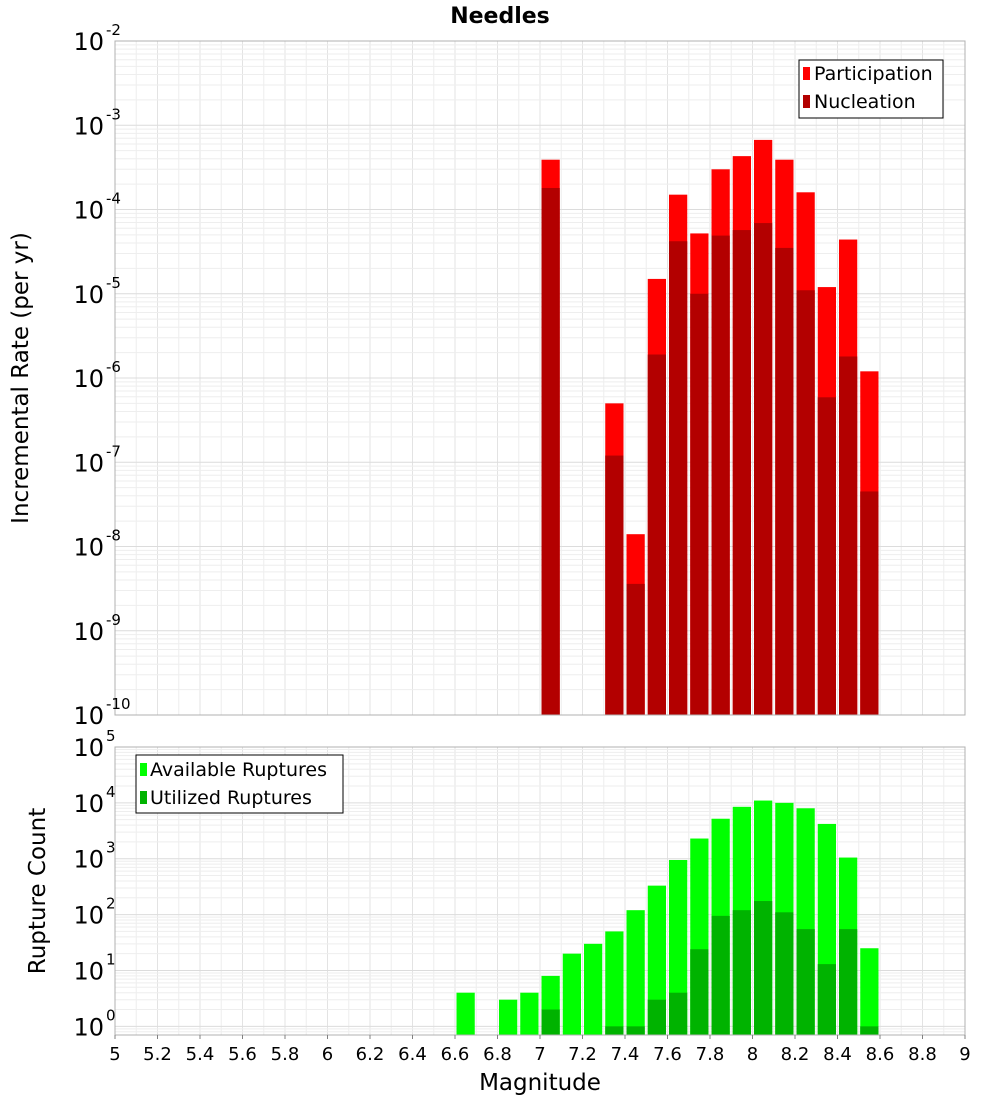  I want to click on x-tick-label: 8, so click(752, 1054).